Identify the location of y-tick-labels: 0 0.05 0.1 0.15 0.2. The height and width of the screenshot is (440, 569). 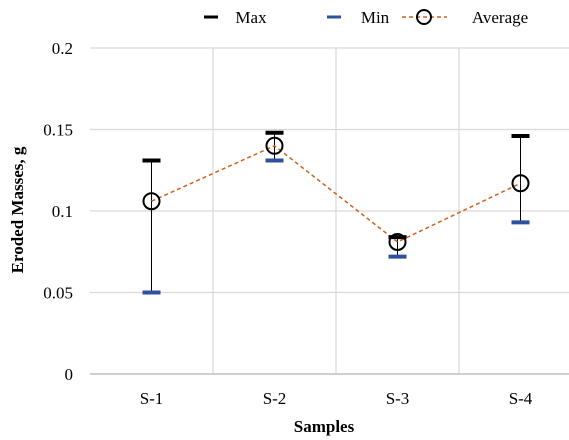
(58, 211).